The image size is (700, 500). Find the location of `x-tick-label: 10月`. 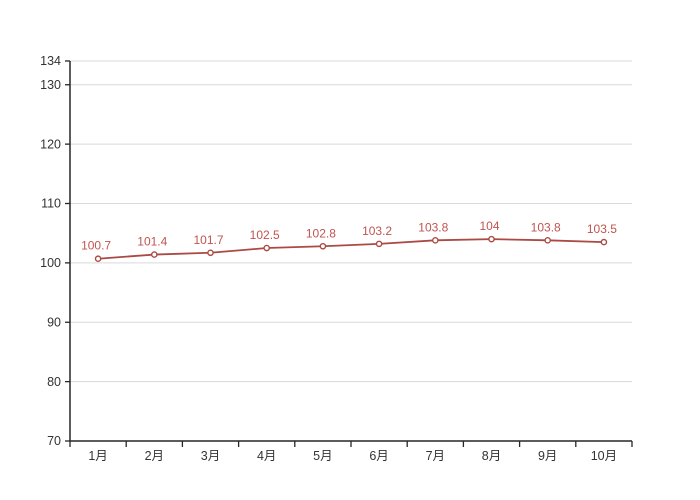

x-tick-label: 10月 is located at coordinates (604, 456).